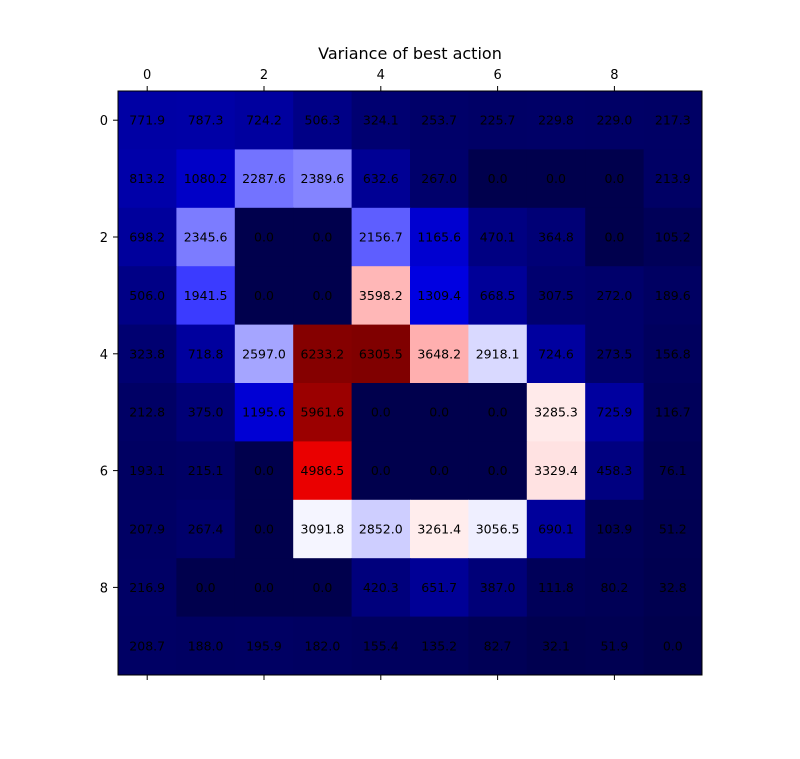  I want to click on cell-value-label: 273.5, so click(615, 353).